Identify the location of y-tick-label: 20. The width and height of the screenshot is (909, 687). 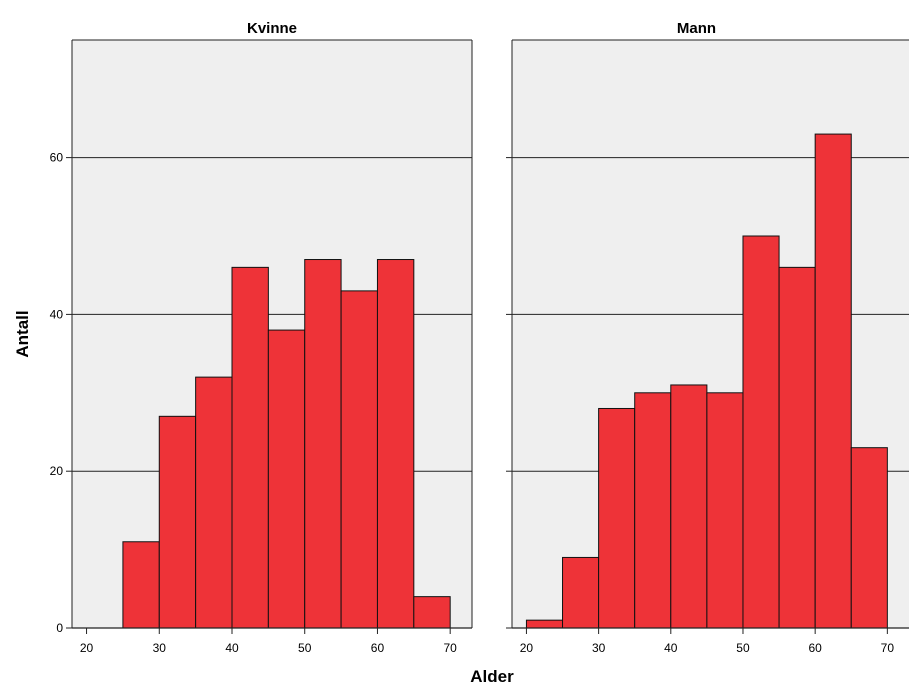
(57, 471).